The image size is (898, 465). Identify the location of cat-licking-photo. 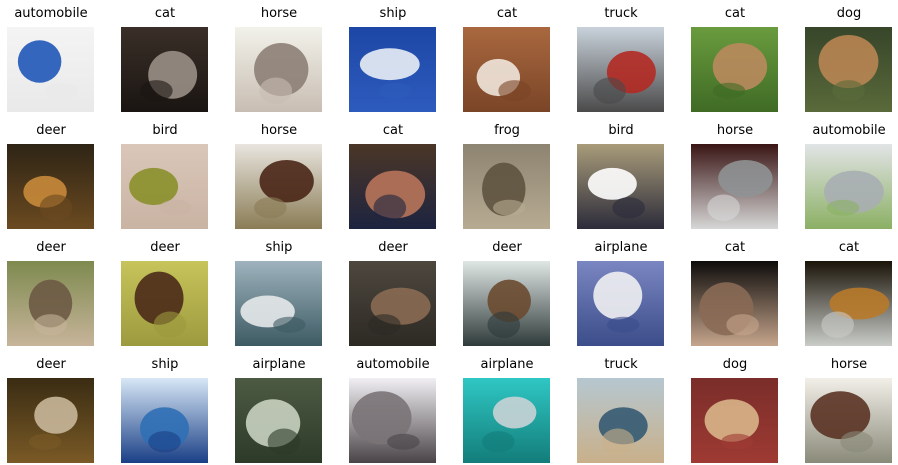
(734, 303).